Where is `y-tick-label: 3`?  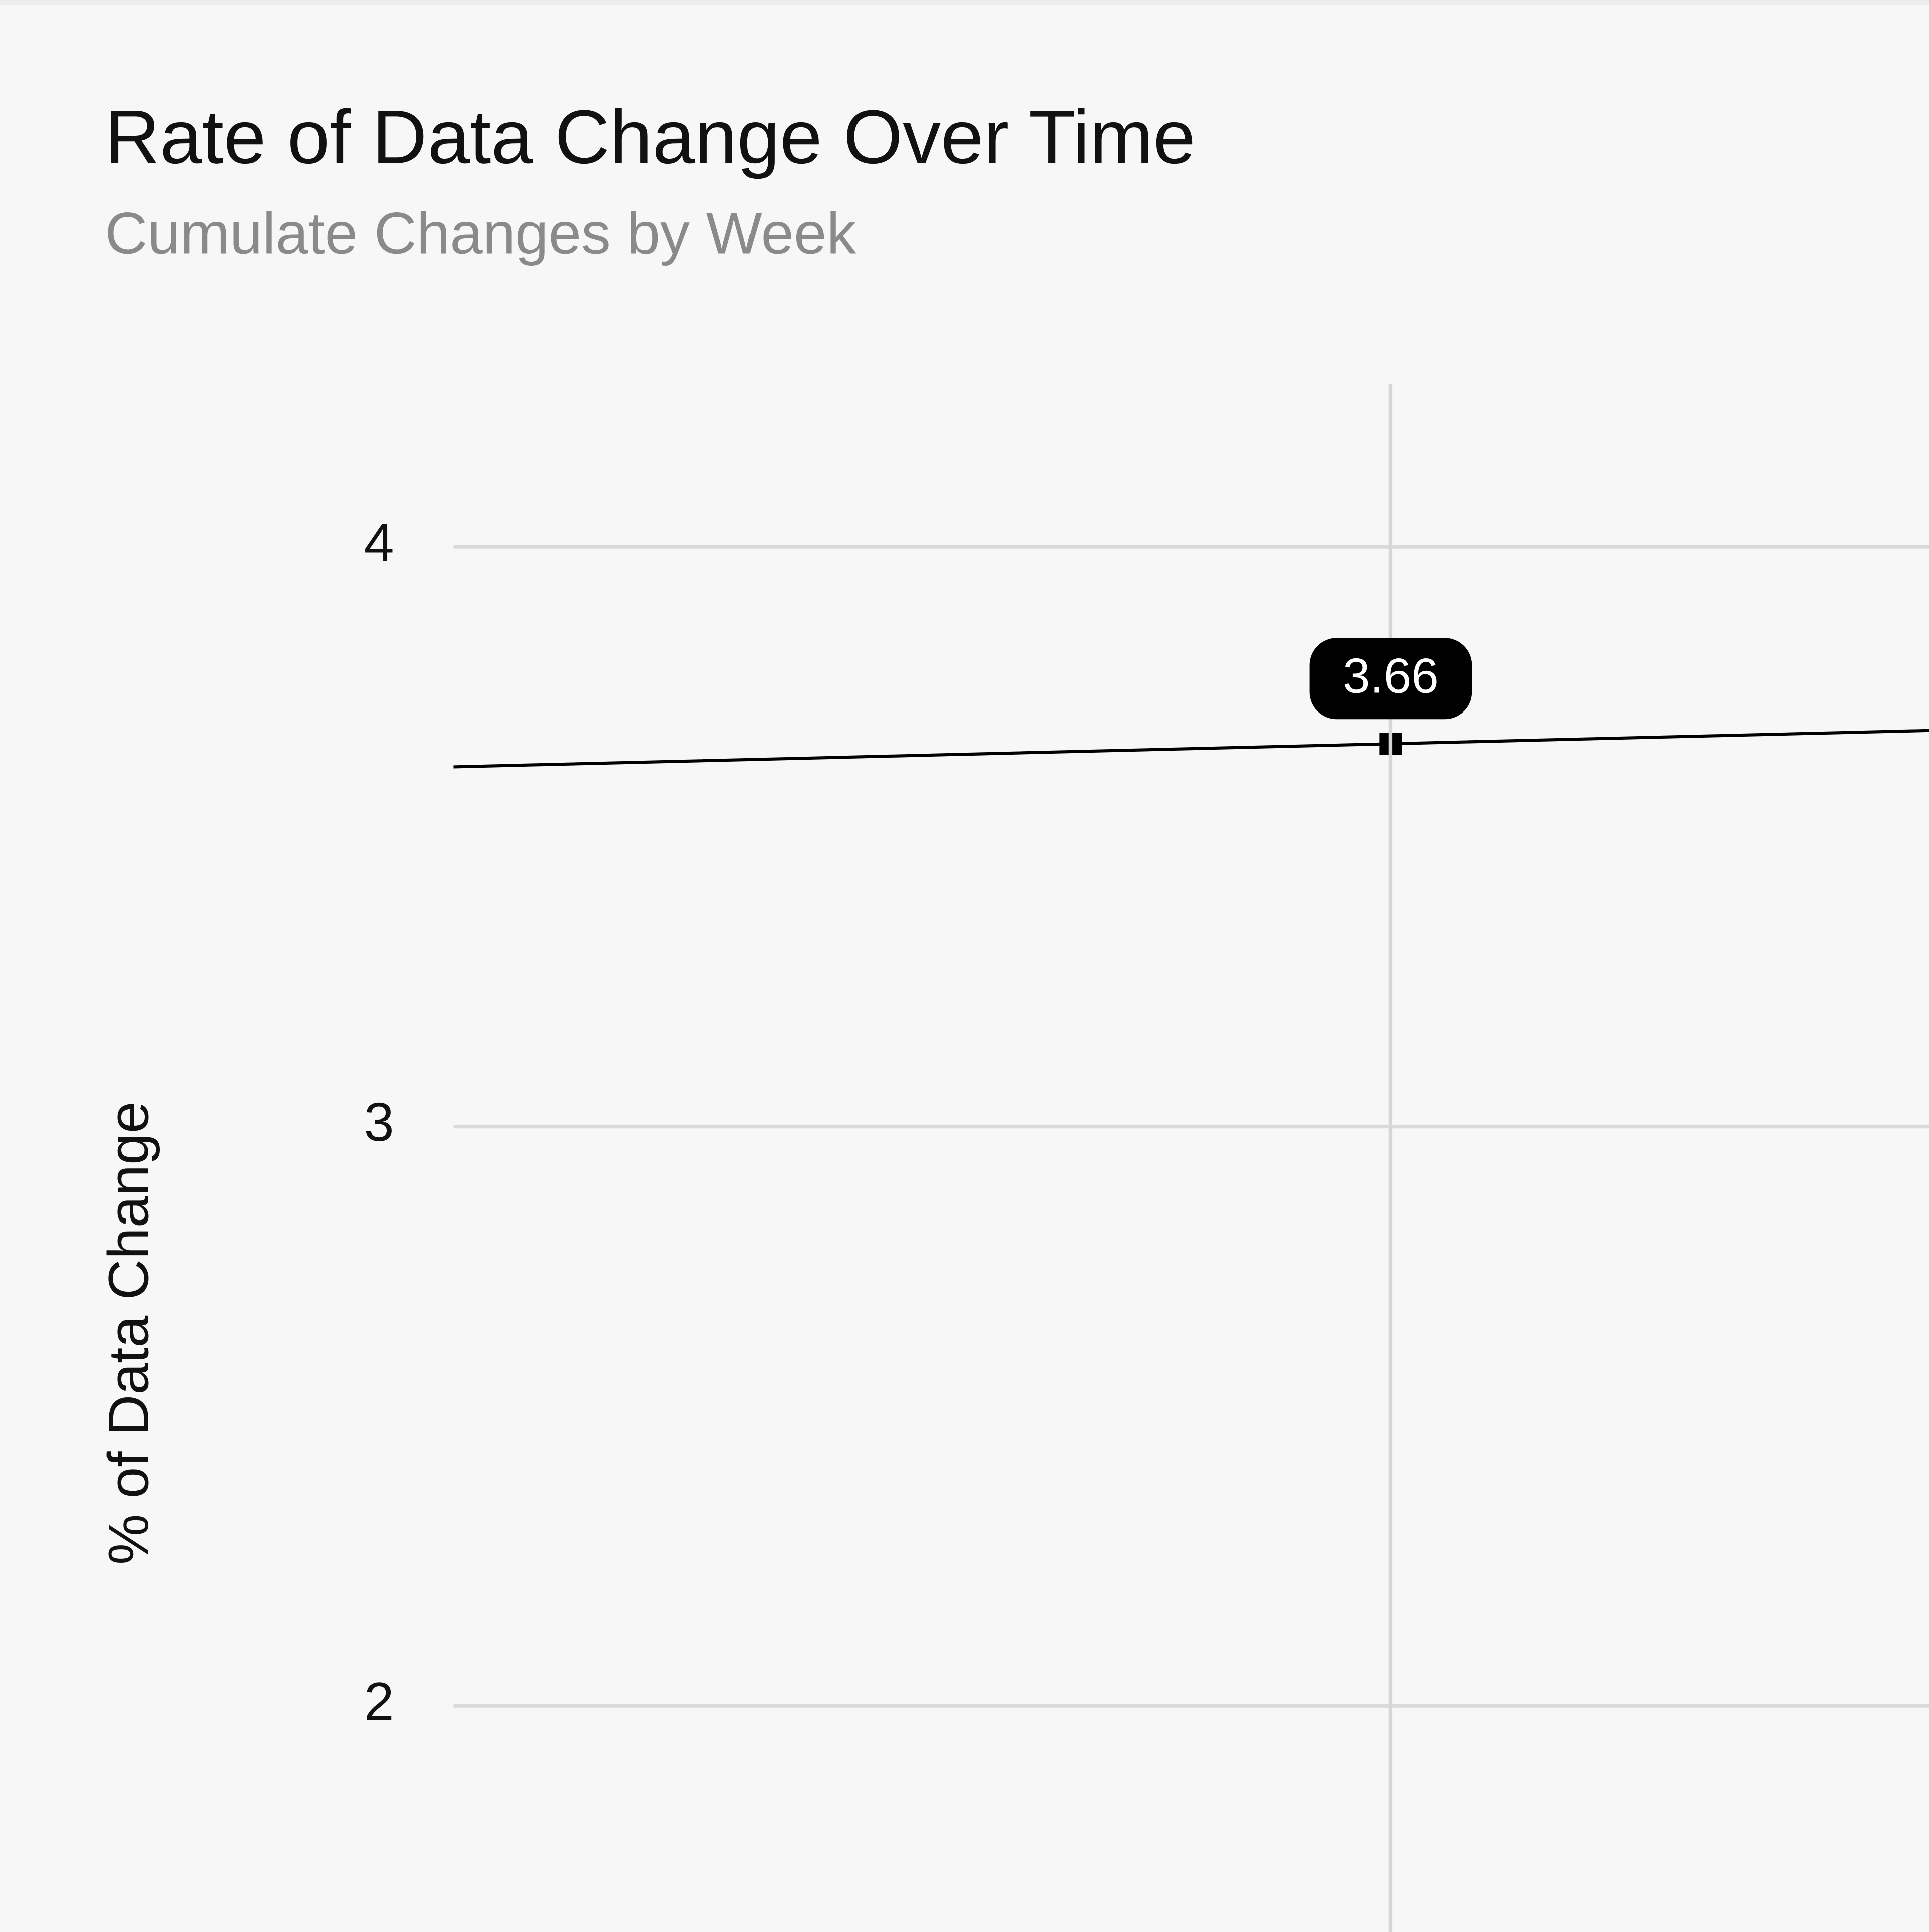 y-tick-label: 3 is located at coordinates (379, 1121).